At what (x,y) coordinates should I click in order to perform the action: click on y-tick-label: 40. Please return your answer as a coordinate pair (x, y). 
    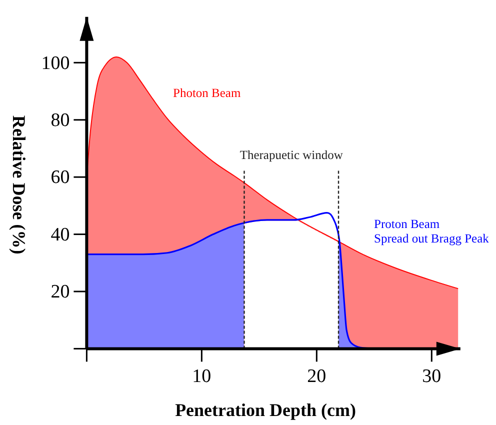
    Looking at the image, I should click on (60, 235).